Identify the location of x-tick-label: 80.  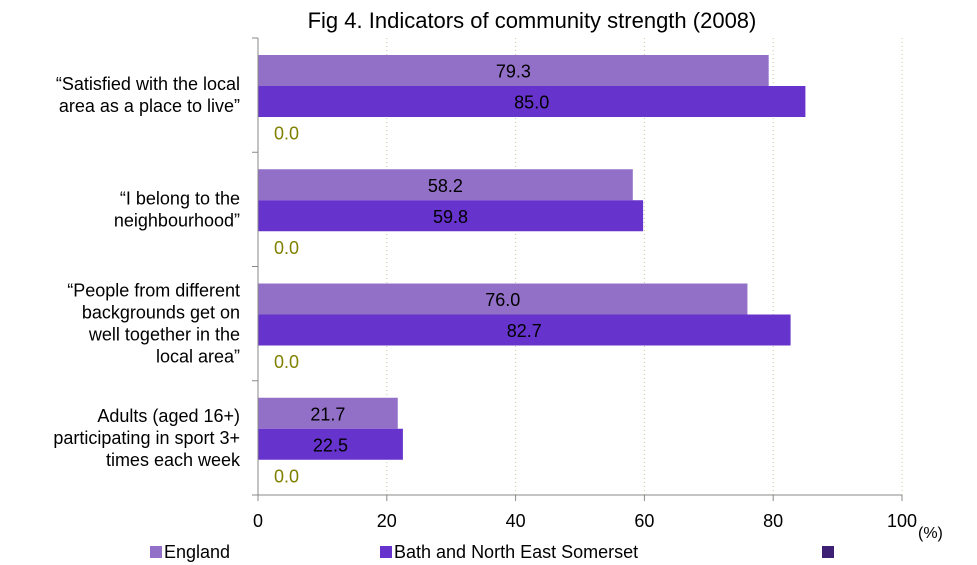
(773, 521).